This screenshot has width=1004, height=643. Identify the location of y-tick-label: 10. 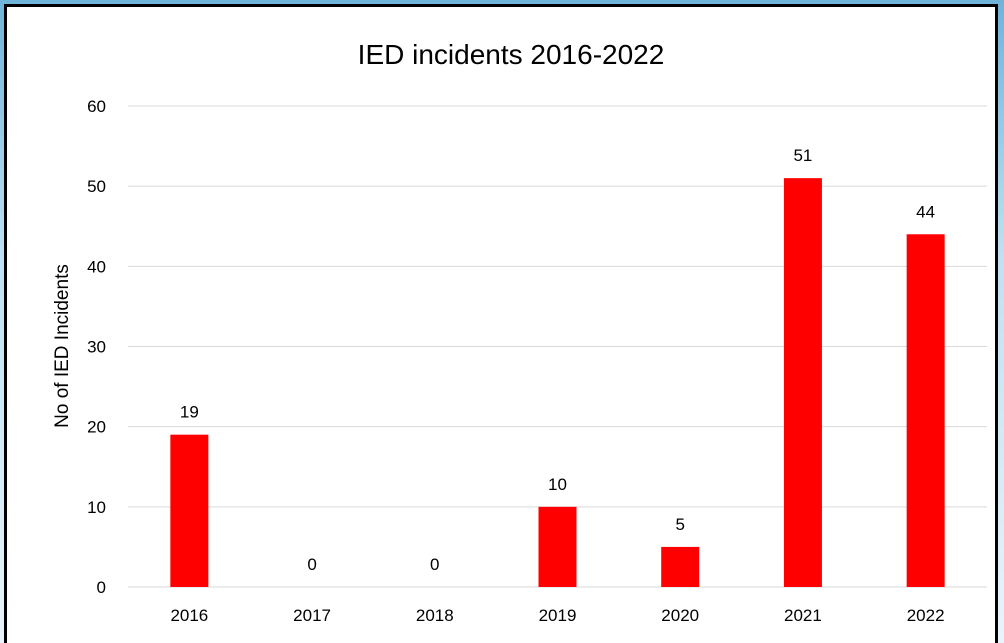
(96, 507).